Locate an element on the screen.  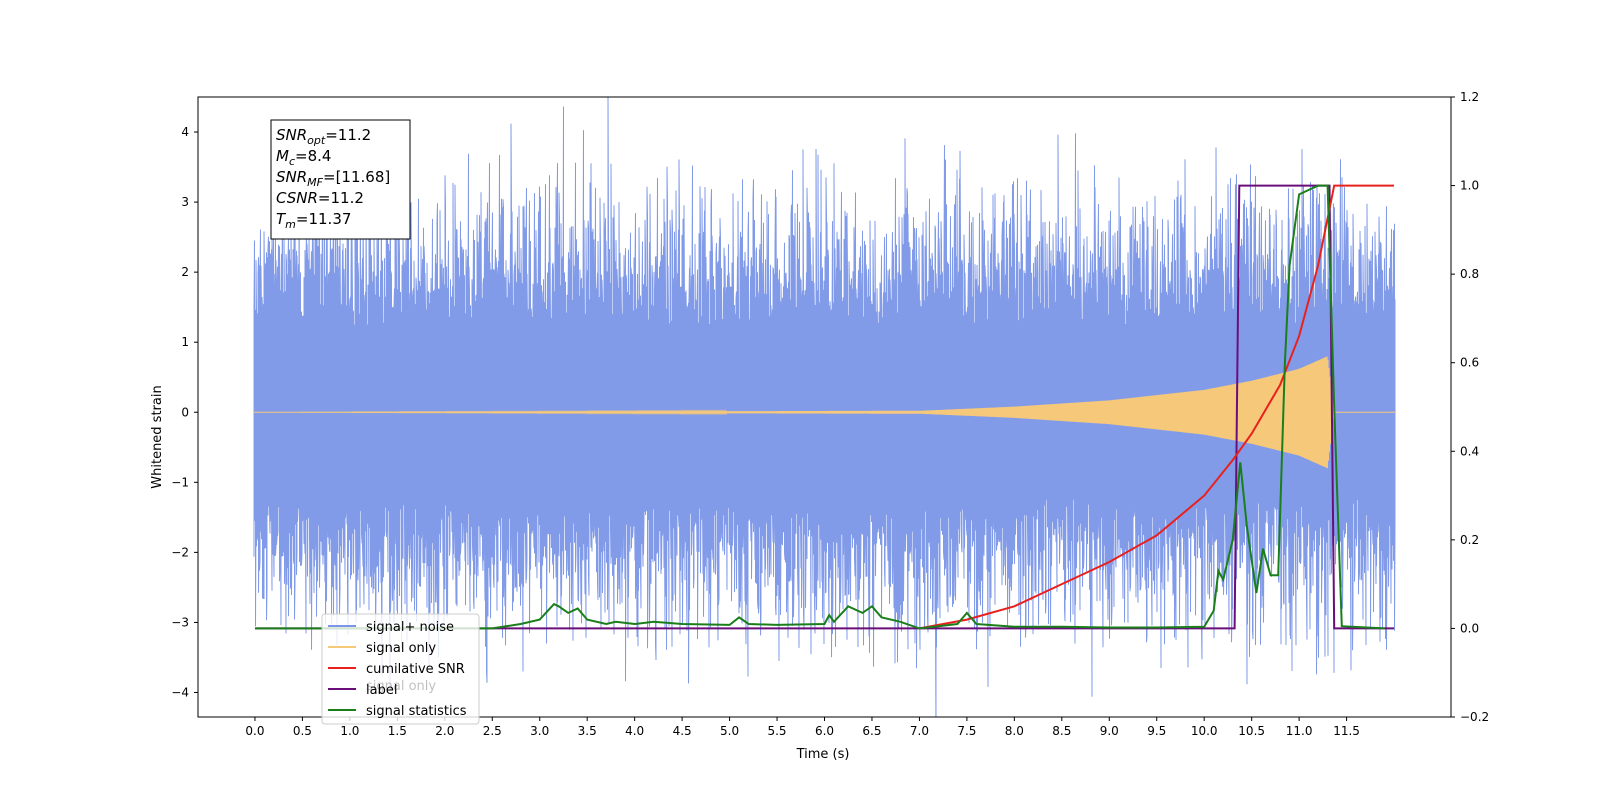
series-signal-only is located at coordinates (824, 412).